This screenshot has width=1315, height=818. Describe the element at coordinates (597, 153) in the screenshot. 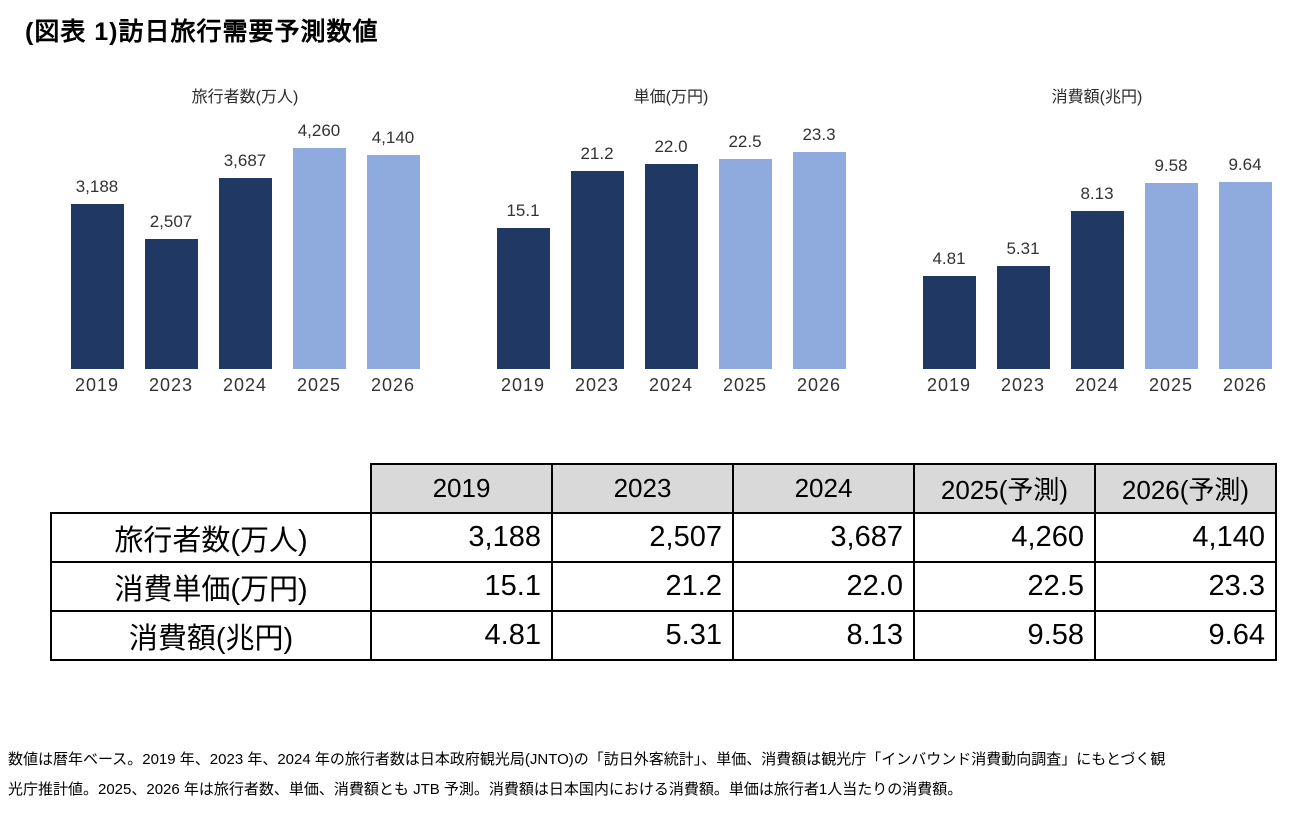

I see `bar-value-label: 21.2` at that location.